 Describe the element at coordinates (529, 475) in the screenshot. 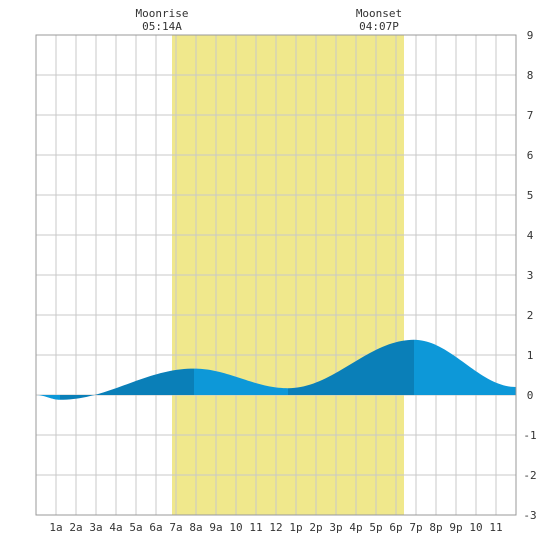

I see `y-tick-label: -2` at that location.